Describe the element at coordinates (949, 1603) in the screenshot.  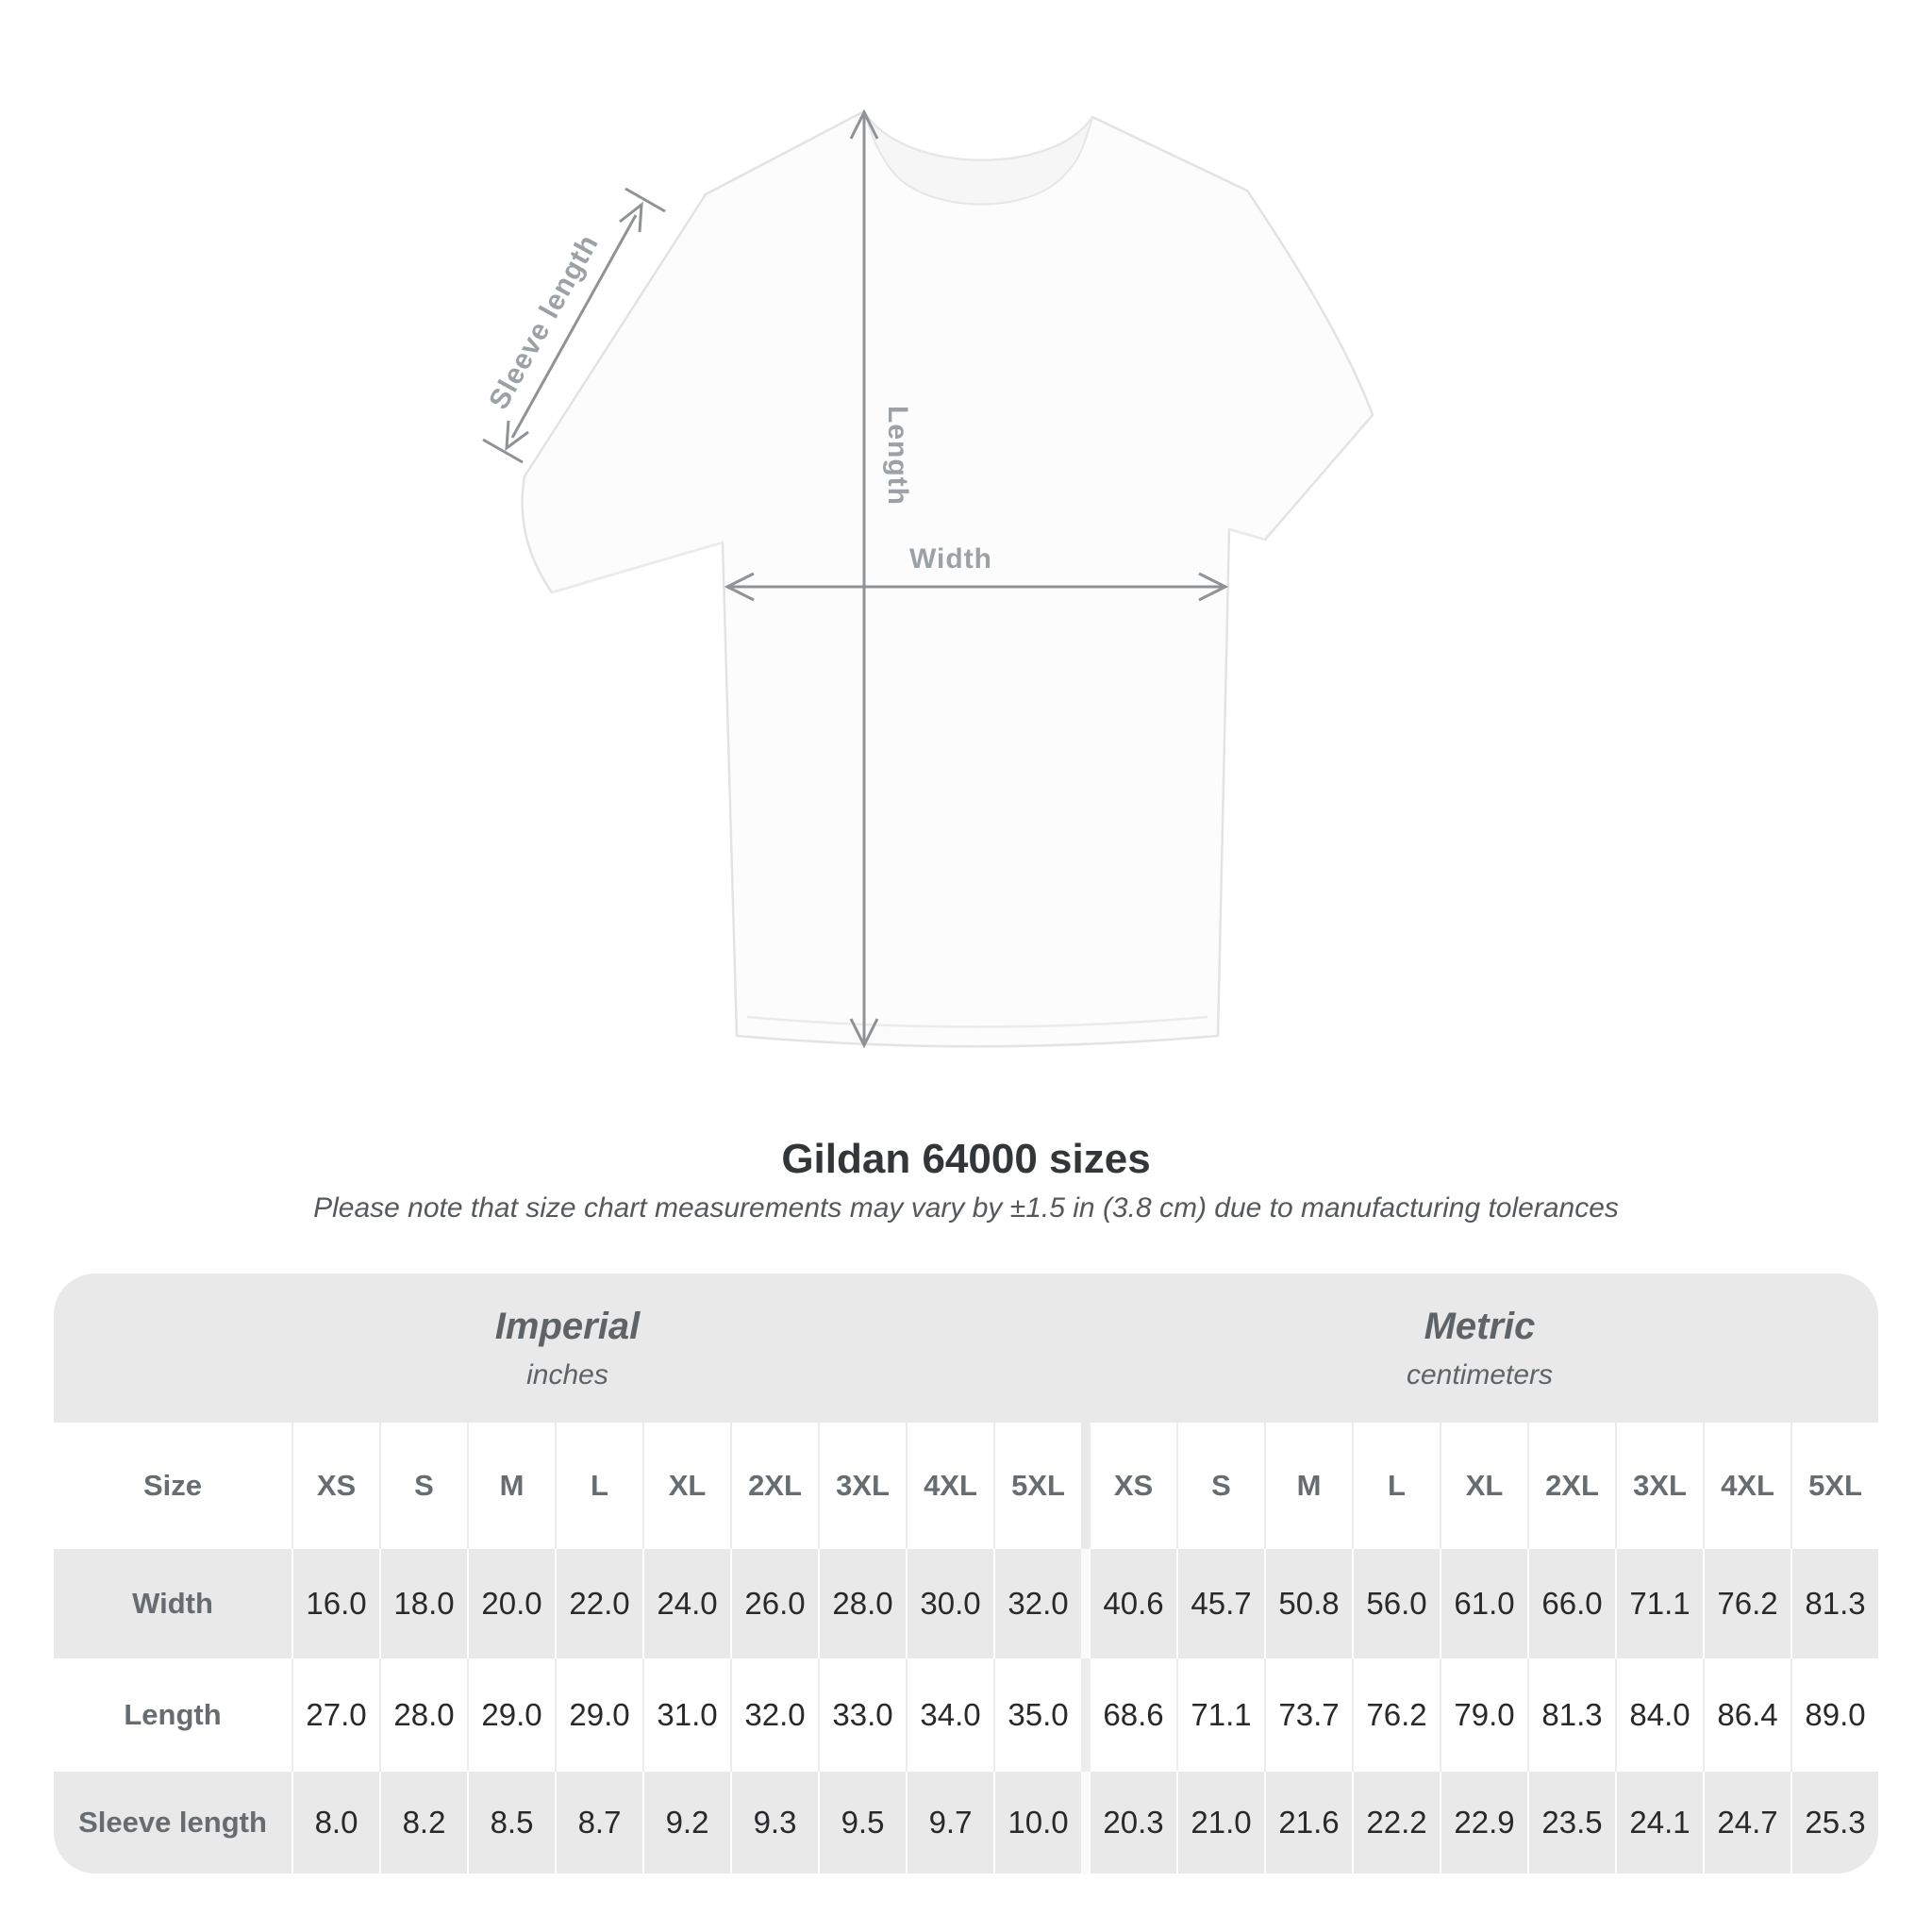
I see `value-cell: 30.0` at that location.